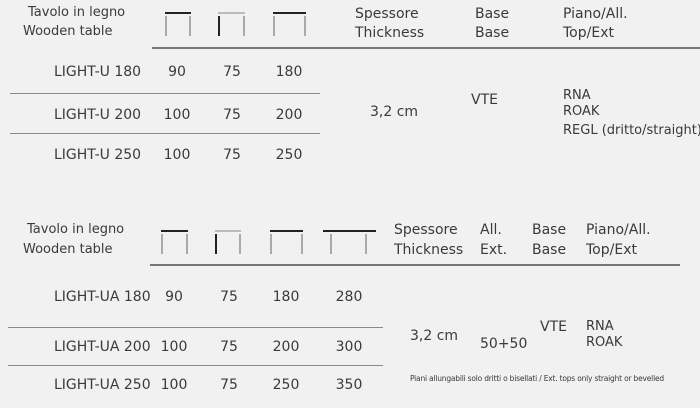  What do you see at coordinates (102, 297) in the screenshot?
I see `model-name: LIGHT-UA 180` at bounding box center [102, 297].